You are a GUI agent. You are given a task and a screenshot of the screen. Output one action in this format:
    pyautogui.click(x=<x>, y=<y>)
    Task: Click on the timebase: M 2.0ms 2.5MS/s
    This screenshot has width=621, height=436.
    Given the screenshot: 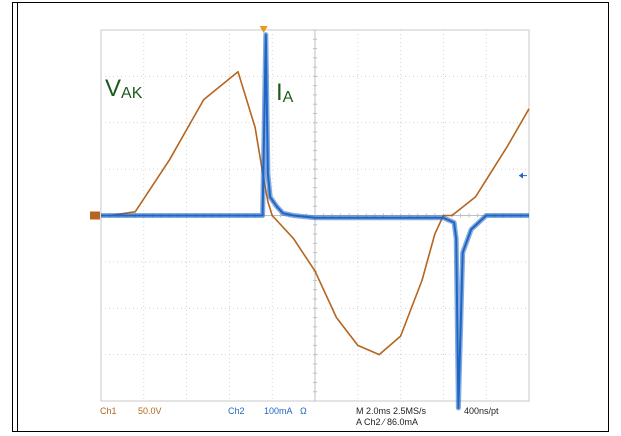 What is the action you would take?
    pyautogui.click(x=391, y=411)
    